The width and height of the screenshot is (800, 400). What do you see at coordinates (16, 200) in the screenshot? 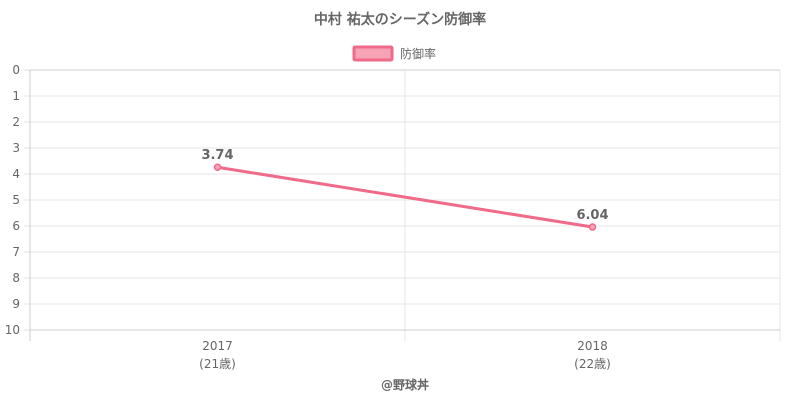
I see `y-tick-label: 5` at bounding box center [16, 200].